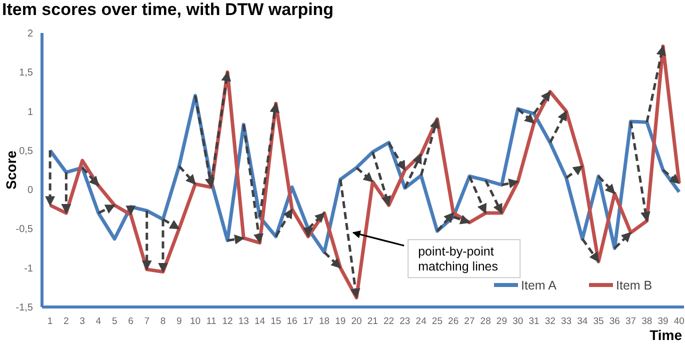  I want to click on x-tick-label: 17, so click(308, 321).